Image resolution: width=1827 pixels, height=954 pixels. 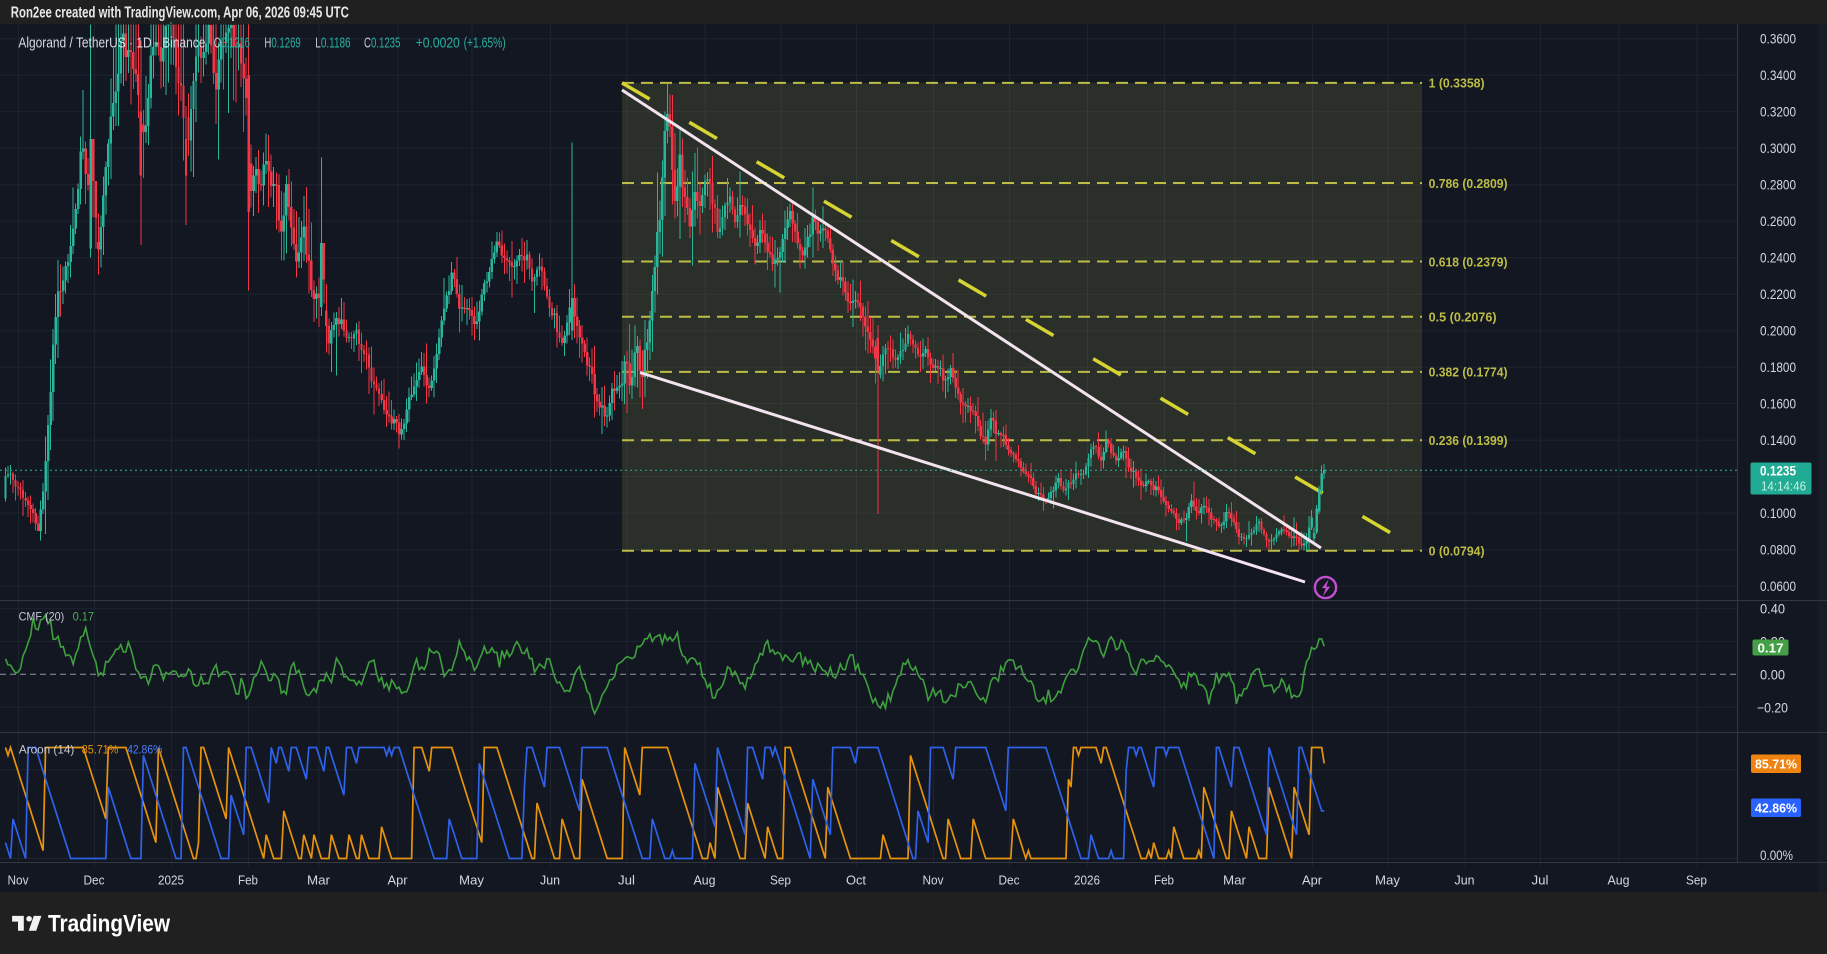 What do you see at coordinates (232, 43) in the screenshot?
I see `svg-text: O0.1216` at bounding box center [232, 43].